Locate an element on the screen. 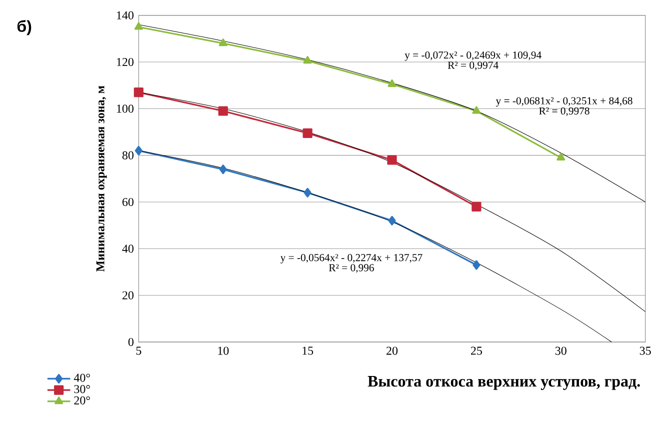 This screenshot has height=422, width=664. annotation: y = -0,0681x² - 0,3251x + 84,68 is located at coordinates (564, 102).